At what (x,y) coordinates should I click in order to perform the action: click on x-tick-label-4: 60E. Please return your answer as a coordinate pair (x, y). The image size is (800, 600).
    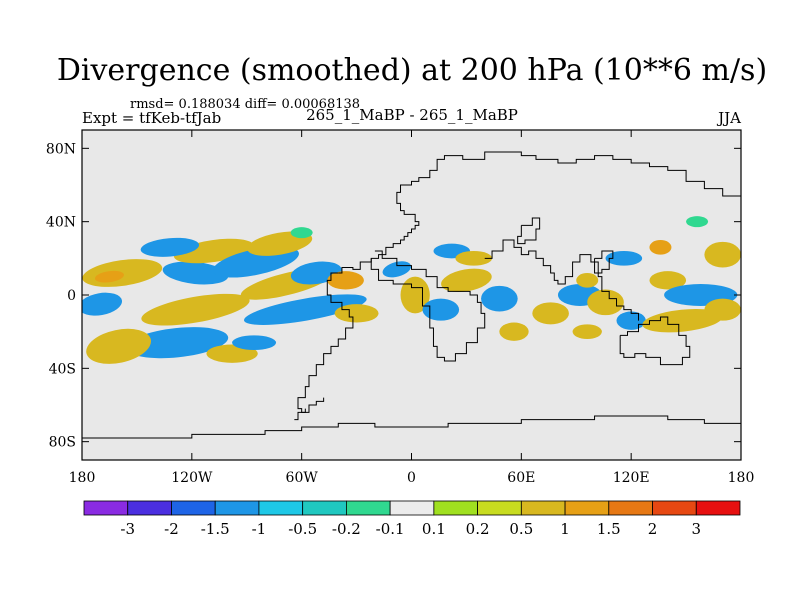
    Looking at the image, I should click on (521, 478).